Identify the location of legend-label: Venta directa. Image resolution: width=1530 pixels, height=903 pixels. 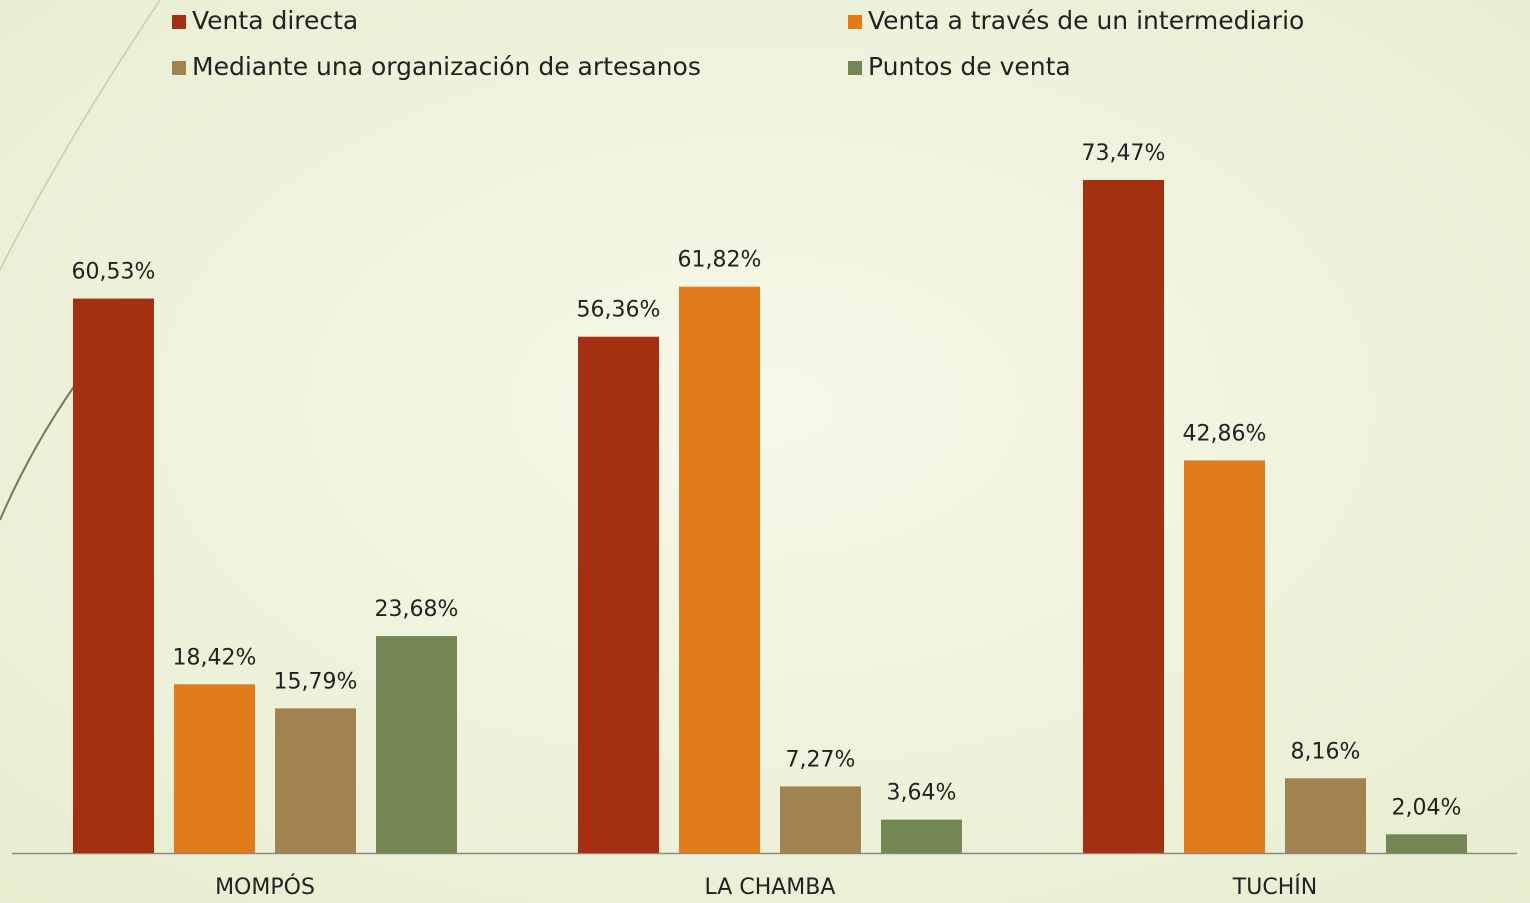
(275, 20).